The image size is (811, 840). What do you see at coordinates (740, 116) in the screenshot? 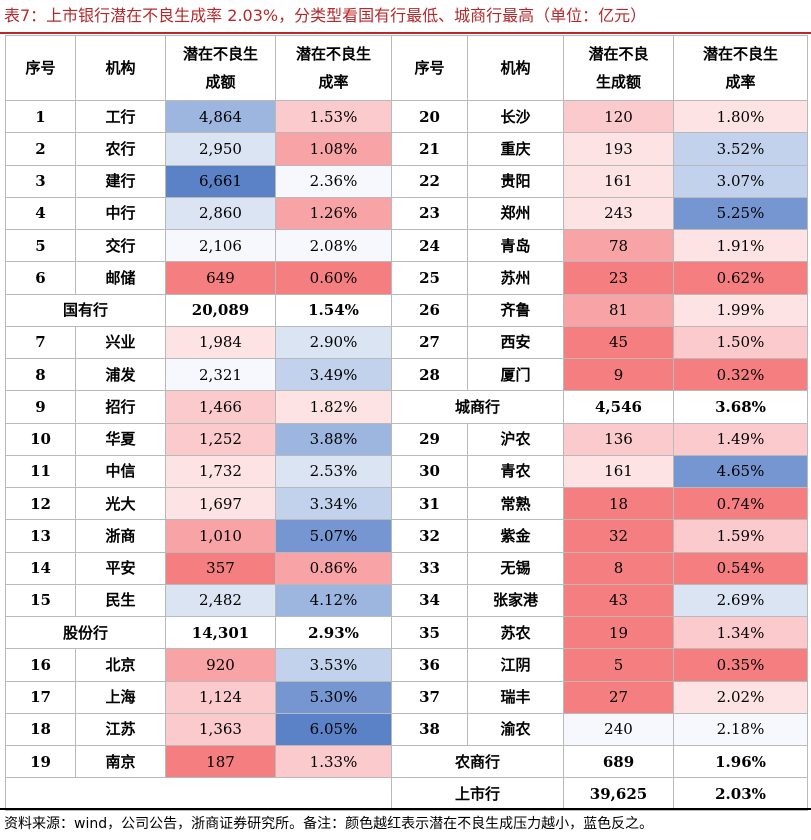
I see `npl-rate-cell: 1.80%` at bounding box center [740, 116].